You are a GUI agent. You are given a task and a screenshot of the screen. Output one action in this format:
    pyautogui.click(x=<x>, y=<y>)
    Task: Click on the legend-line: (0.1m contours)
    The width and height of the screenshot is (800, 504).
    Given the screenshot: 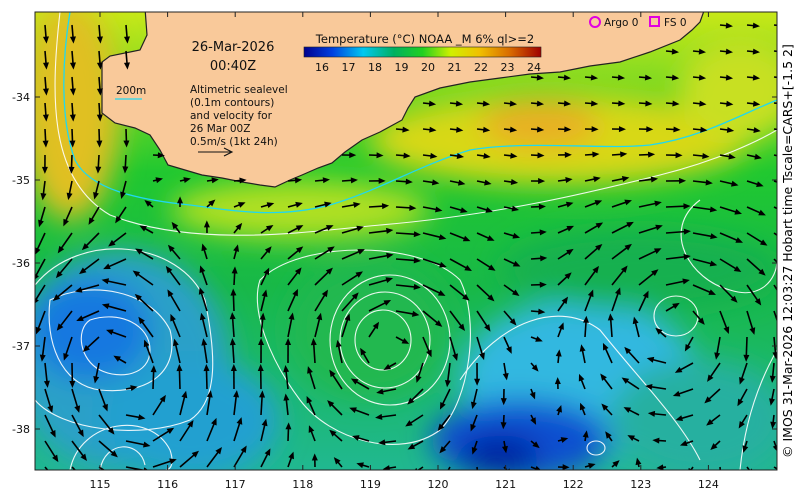 What is the action you would take?
    pyautogui.click(x=232, y=103)
    